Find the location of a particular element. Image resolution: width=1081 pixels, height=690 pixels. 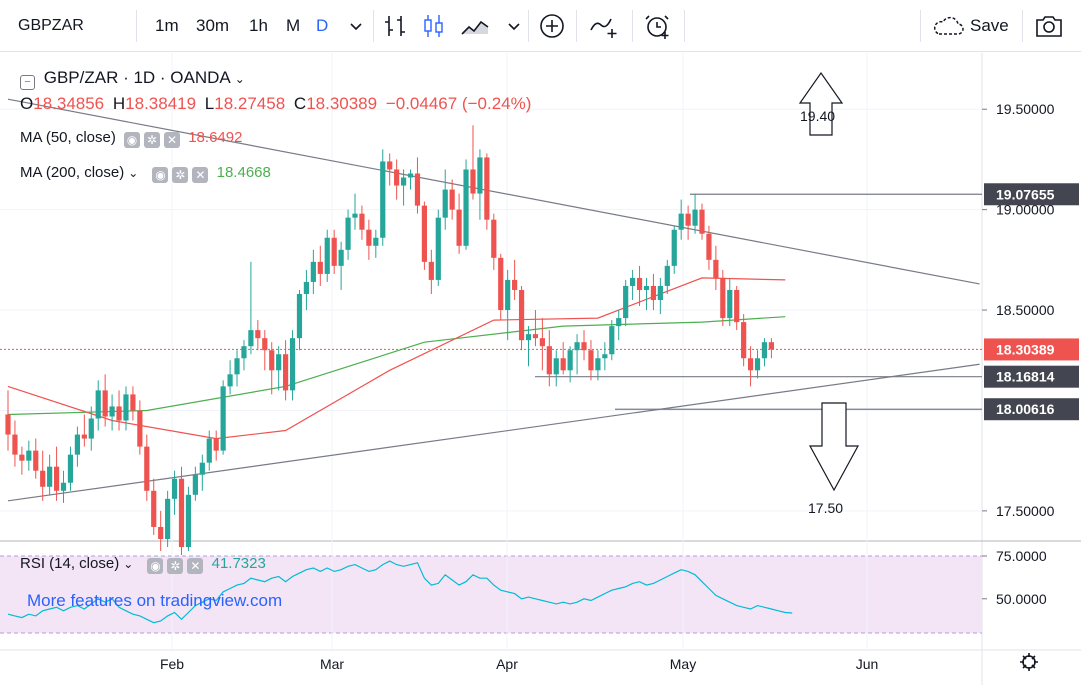

level-price-label: 18.00616 is located at coordinates (1025, 409).